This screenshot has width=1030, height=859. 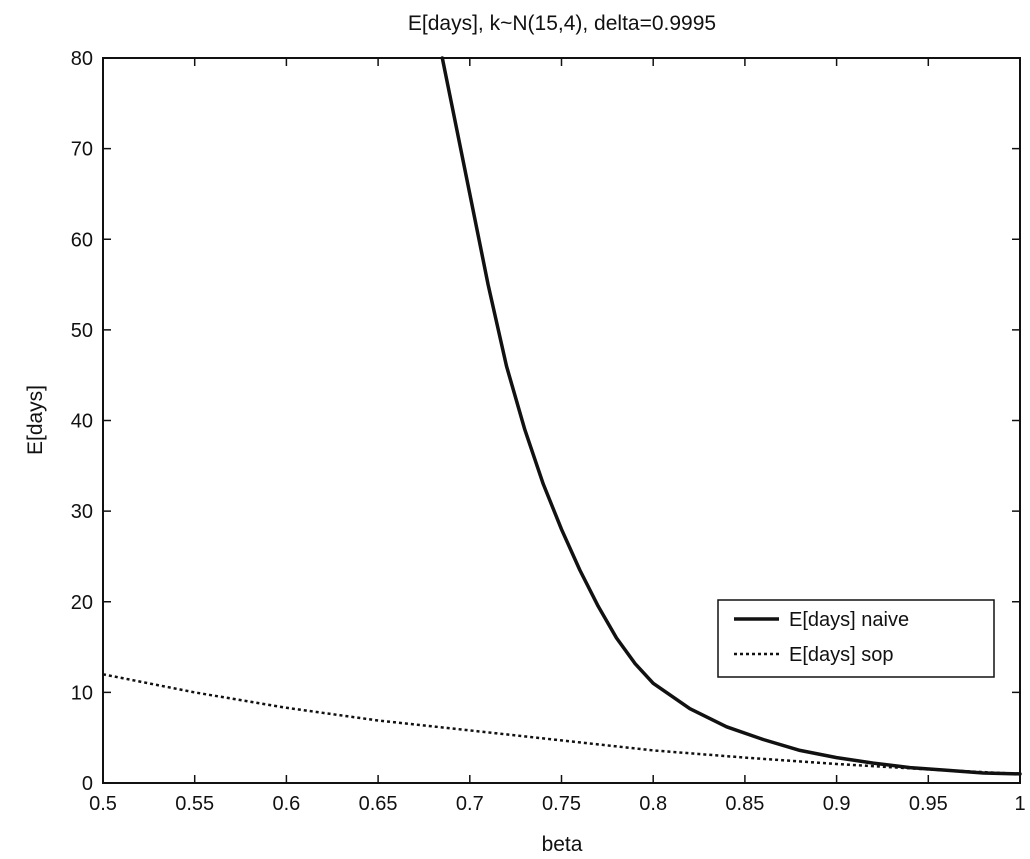 What do you see at coordinates (82, 240) in the screenshot?
I see `y-tick-label: 60` at bounding box center [82, 240].